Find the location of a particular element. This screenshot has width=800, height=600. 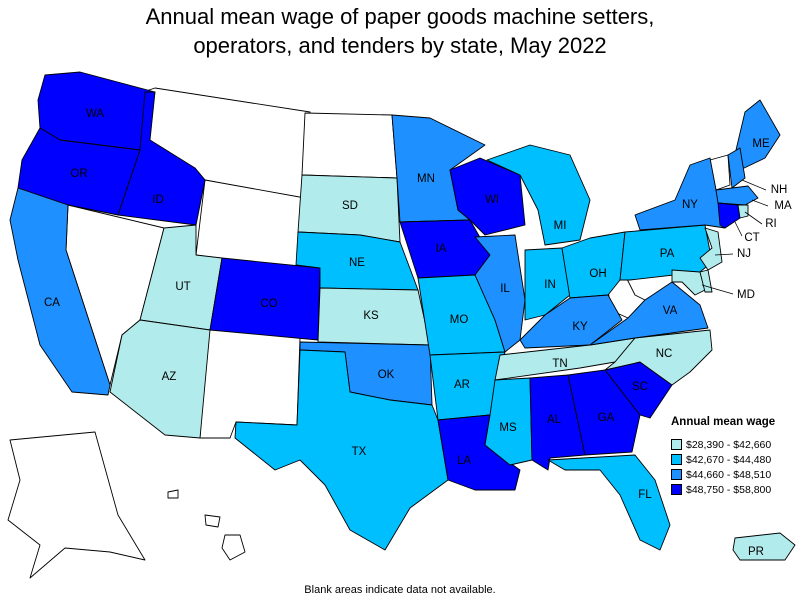

label-NE: NE is located at coordinates (357, 263).